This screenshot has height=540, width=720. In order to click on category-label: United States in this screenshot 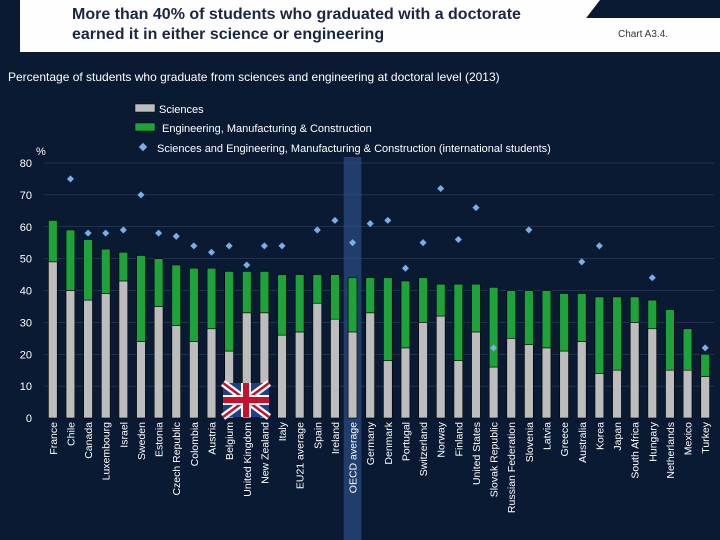, I will do `click(477, 453)`.